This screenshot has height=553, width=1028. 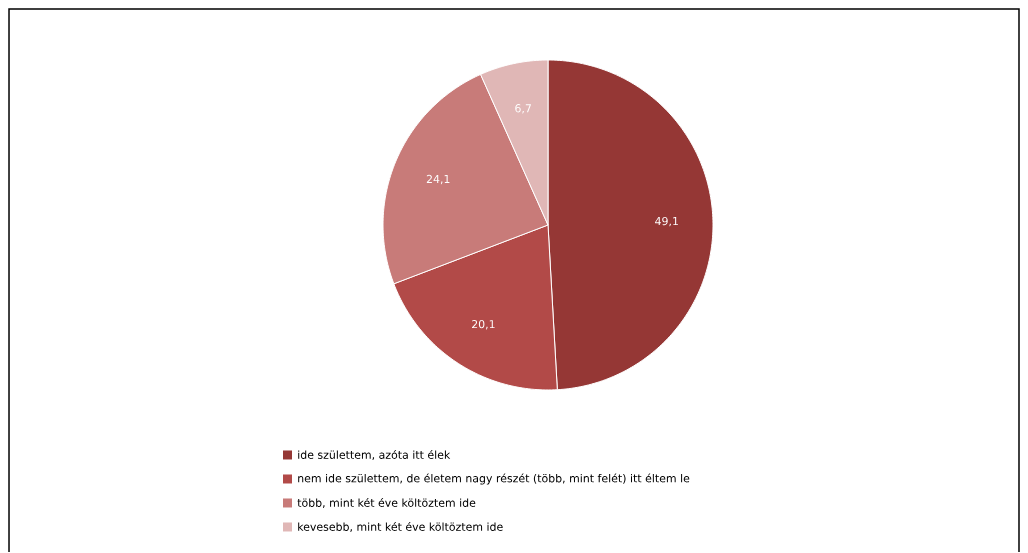 What do you see at coordinates (666, 222) in the screenshot?
I see `data-label: 49,1` at bounding box center [666, 222].